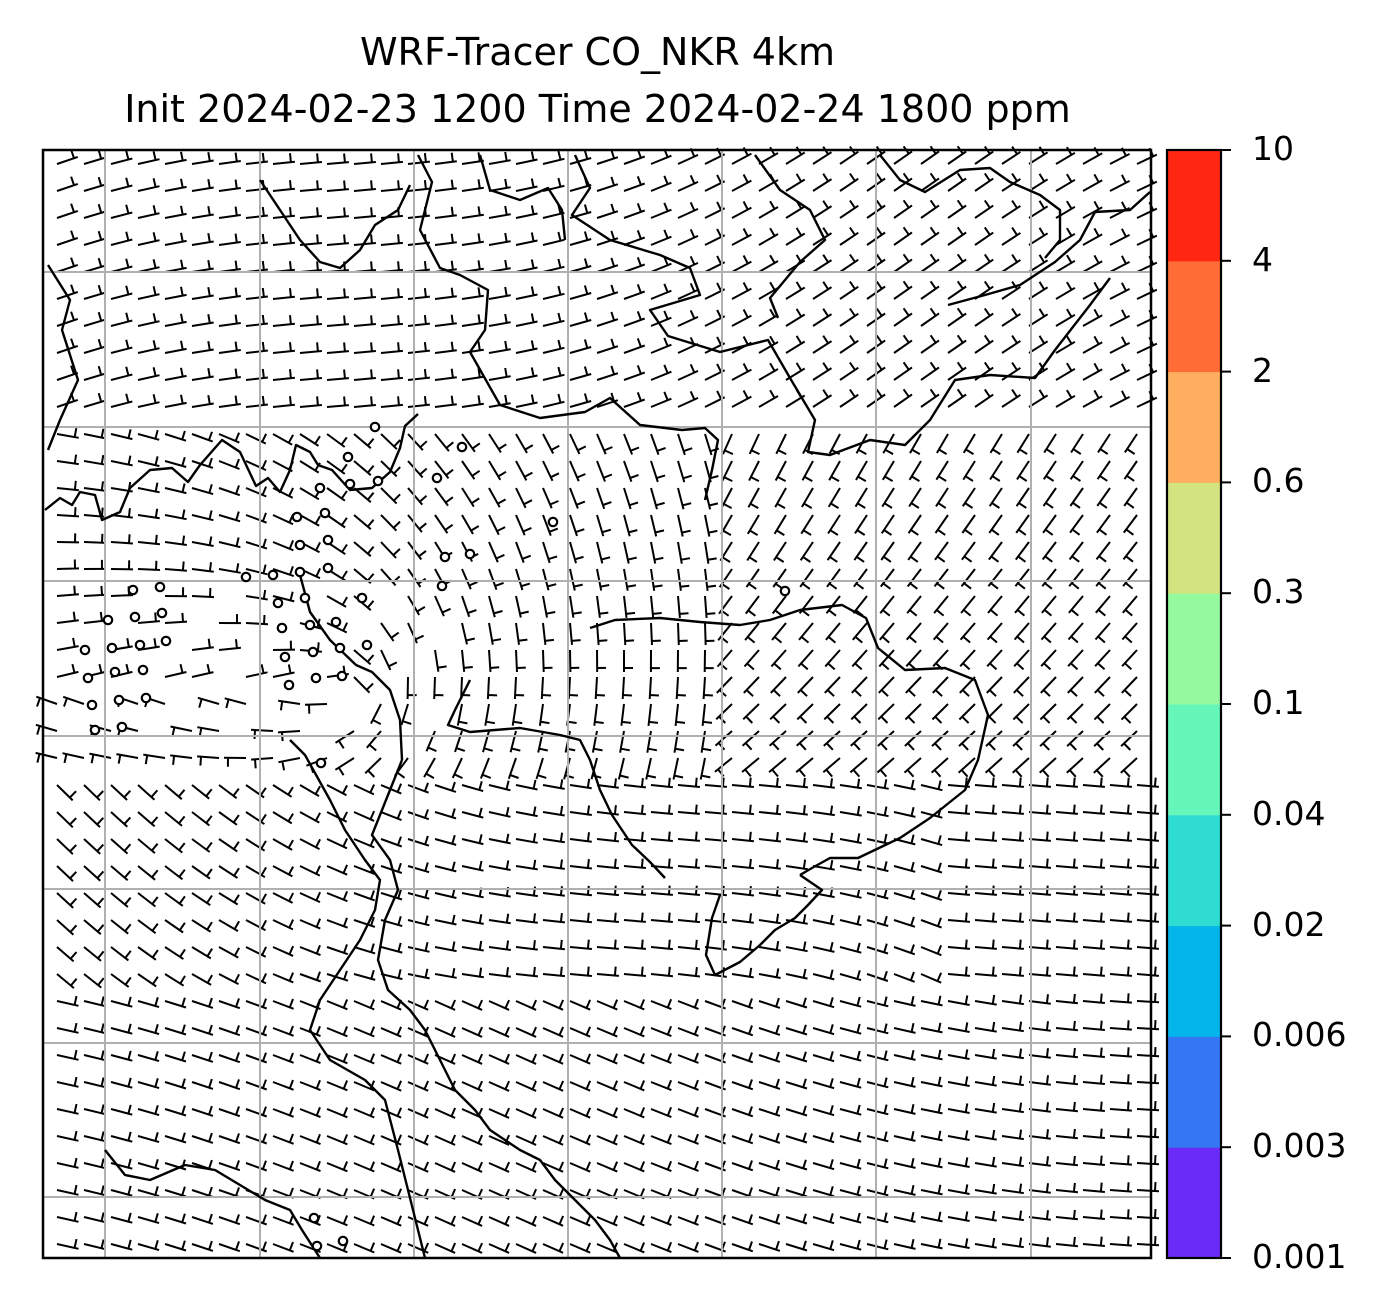 The height and width of the screenshot is (1313, 1400). Describe the element at coordinates (522, 197) in the screenshot. I see `coastline-north-river` at that location.